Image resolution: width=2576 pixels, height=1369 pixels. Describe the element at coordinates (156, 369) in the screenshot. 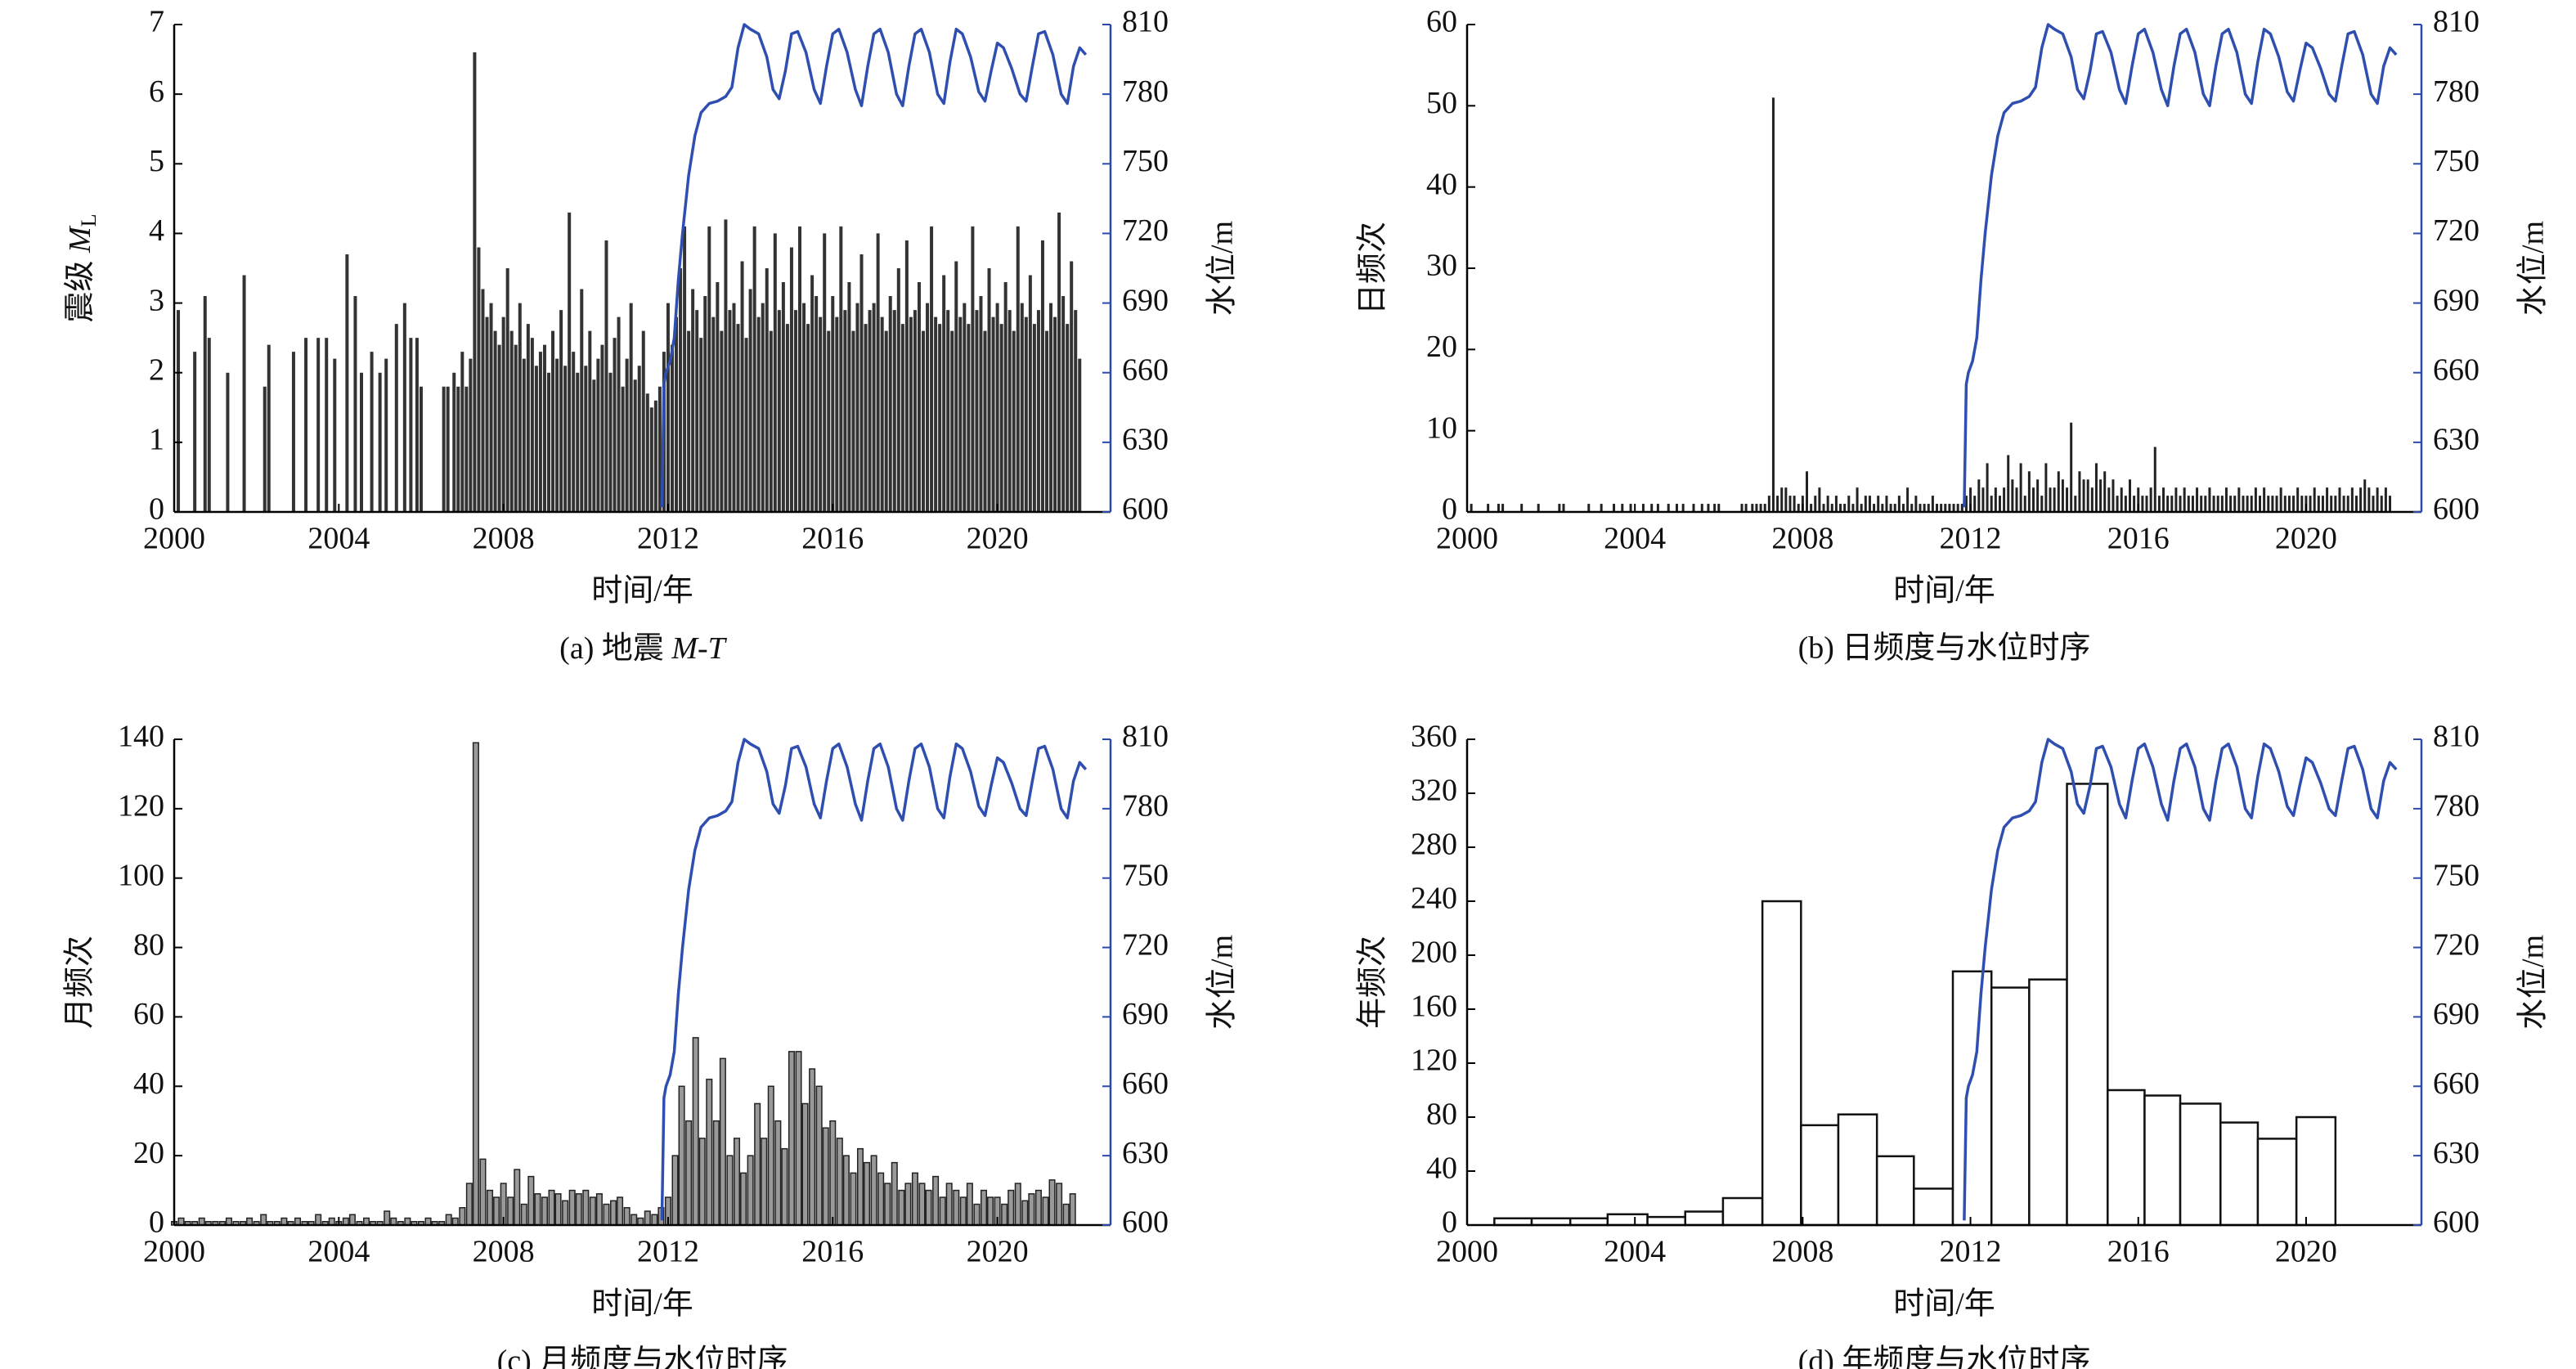

I see `y-tick-label: 2` at that location.